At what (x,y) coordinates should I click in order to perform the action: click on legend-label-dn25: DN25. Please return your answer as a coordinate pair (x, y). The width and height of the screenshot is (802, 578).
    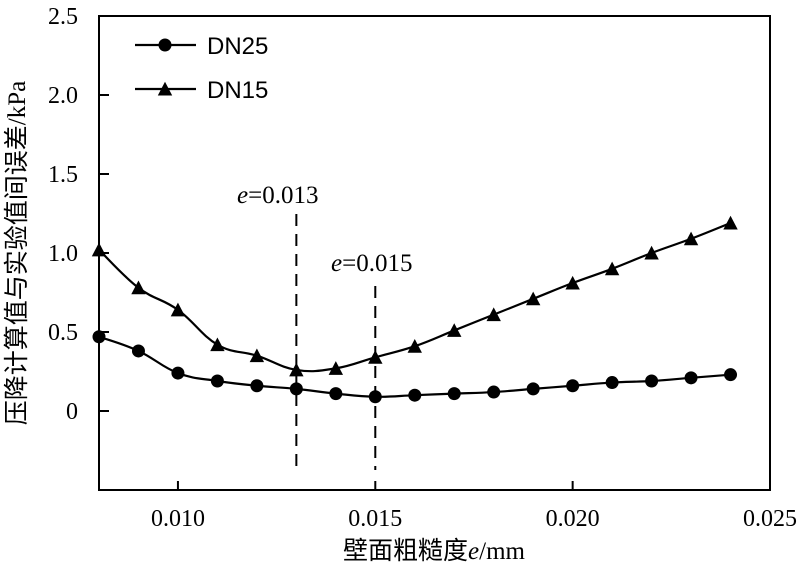
    Looking at the image, I should click on (237, 46).